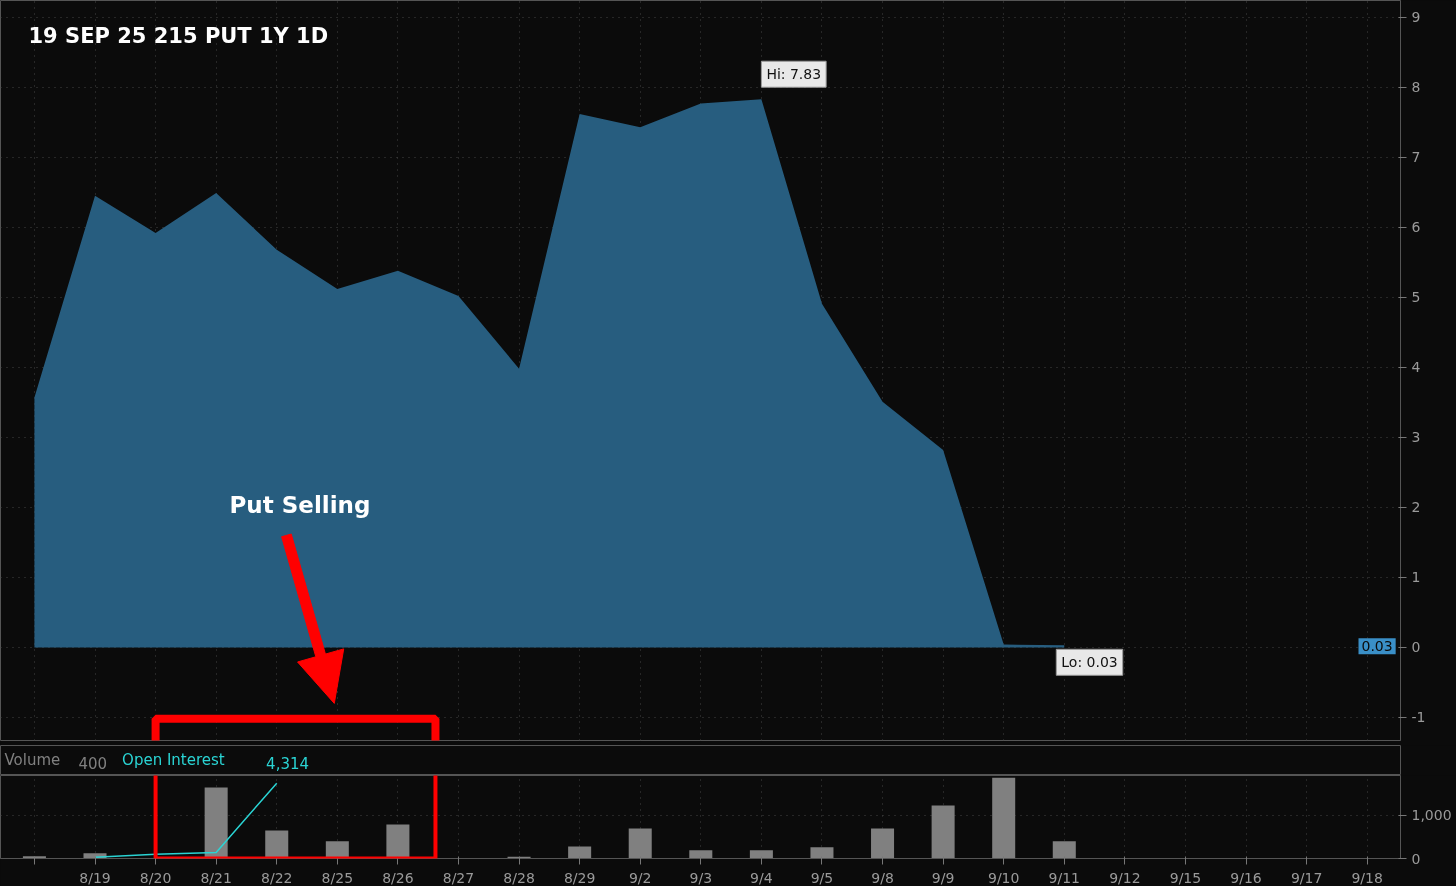 The image size is (1456, 886). I want to click on annotation: Hi: 7.83, so click(794, 74).